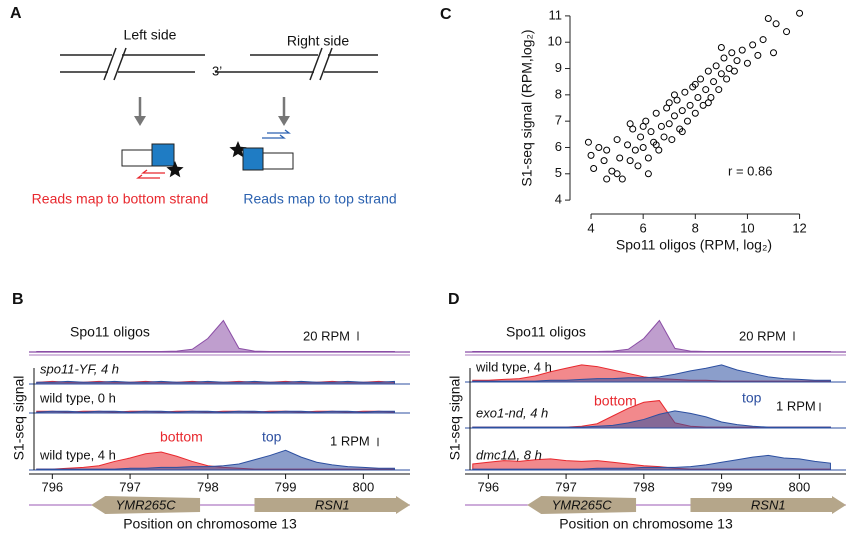  What do you see at coordinates (212, 111) in the screenshot?
I see `arrows` at bounding box center [212, 111].